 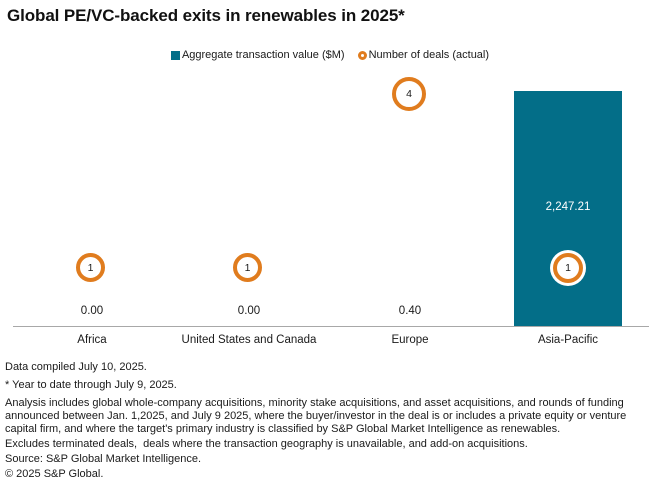 I want to click on deals-count-africa: 1, so click(x=90, y=267).